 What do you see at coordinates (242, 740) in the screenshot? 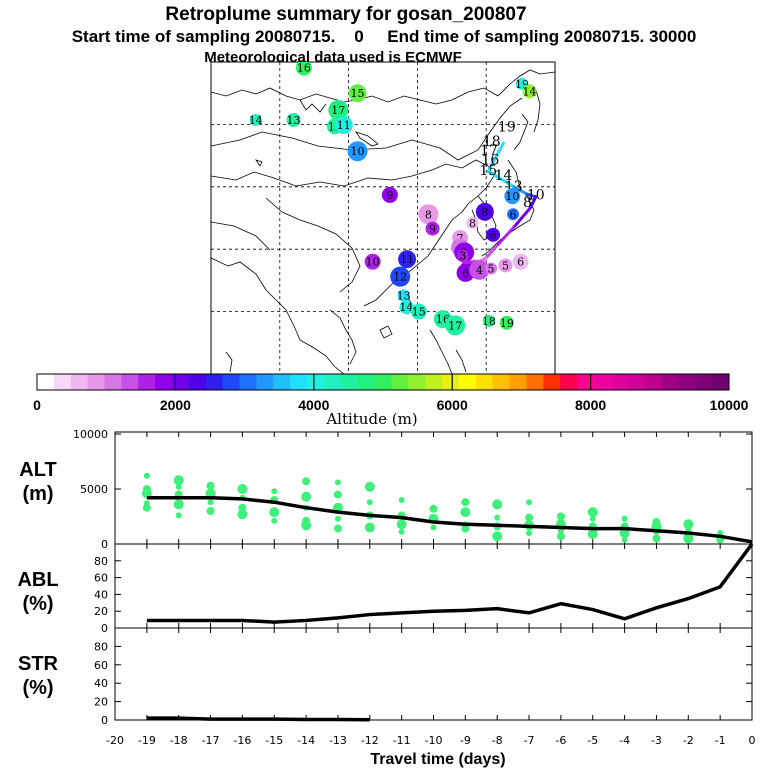
I see `x-tick-label: -16` at bounding box center [242, 740].